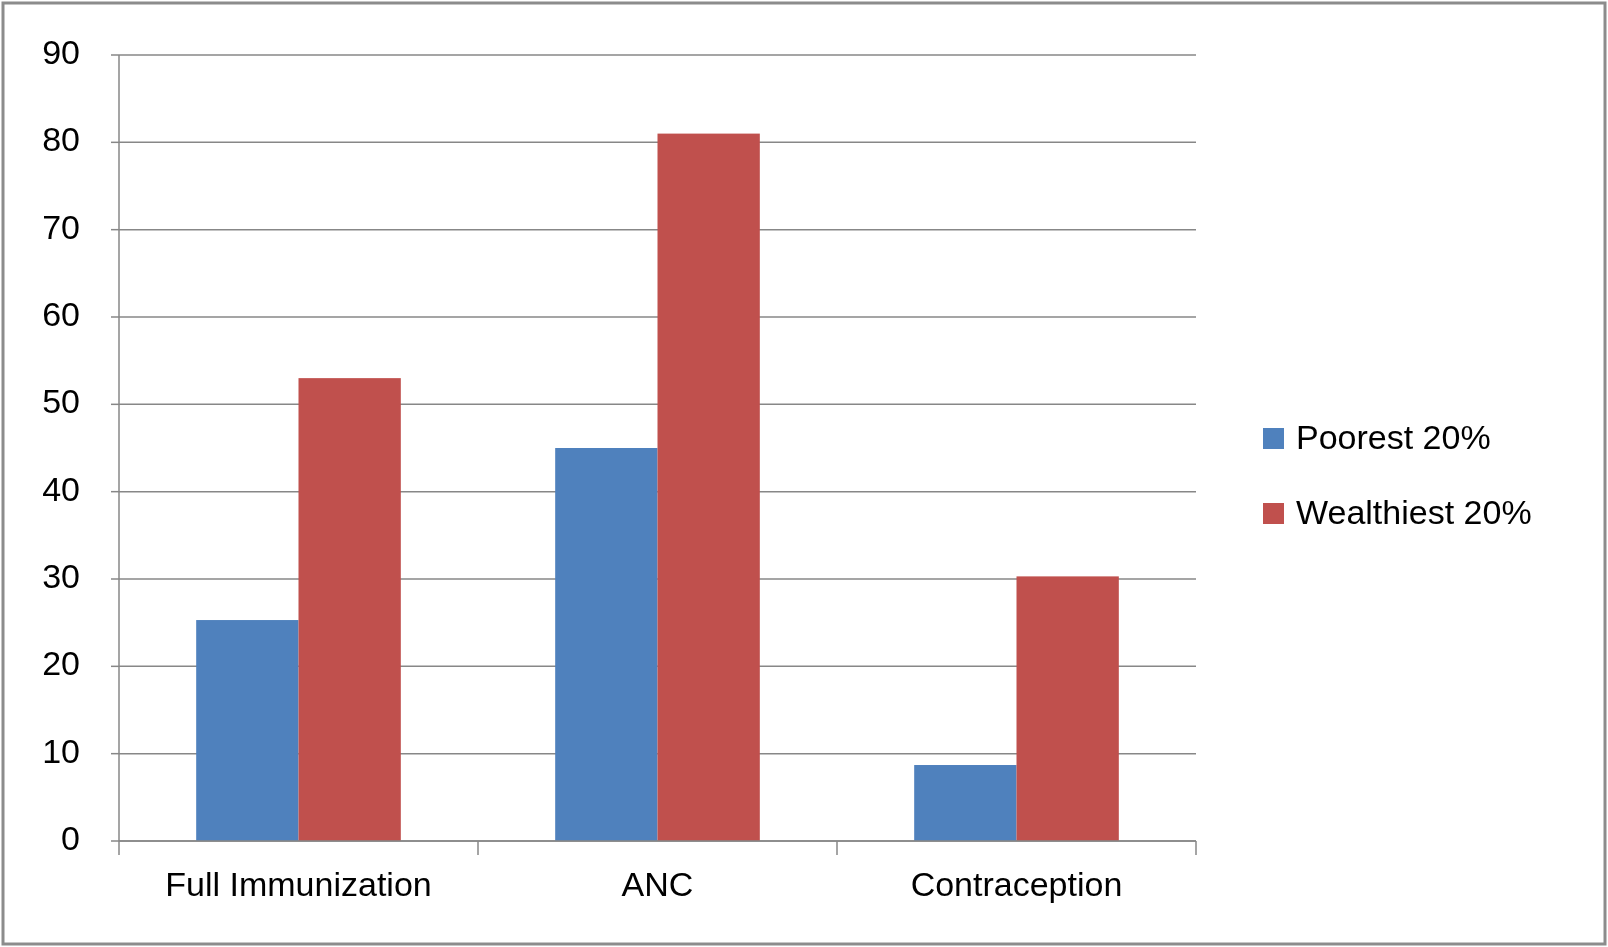 The image size is (1608, 947). I want to click on x-tick-label: Full Immunization, so click(298, 884).